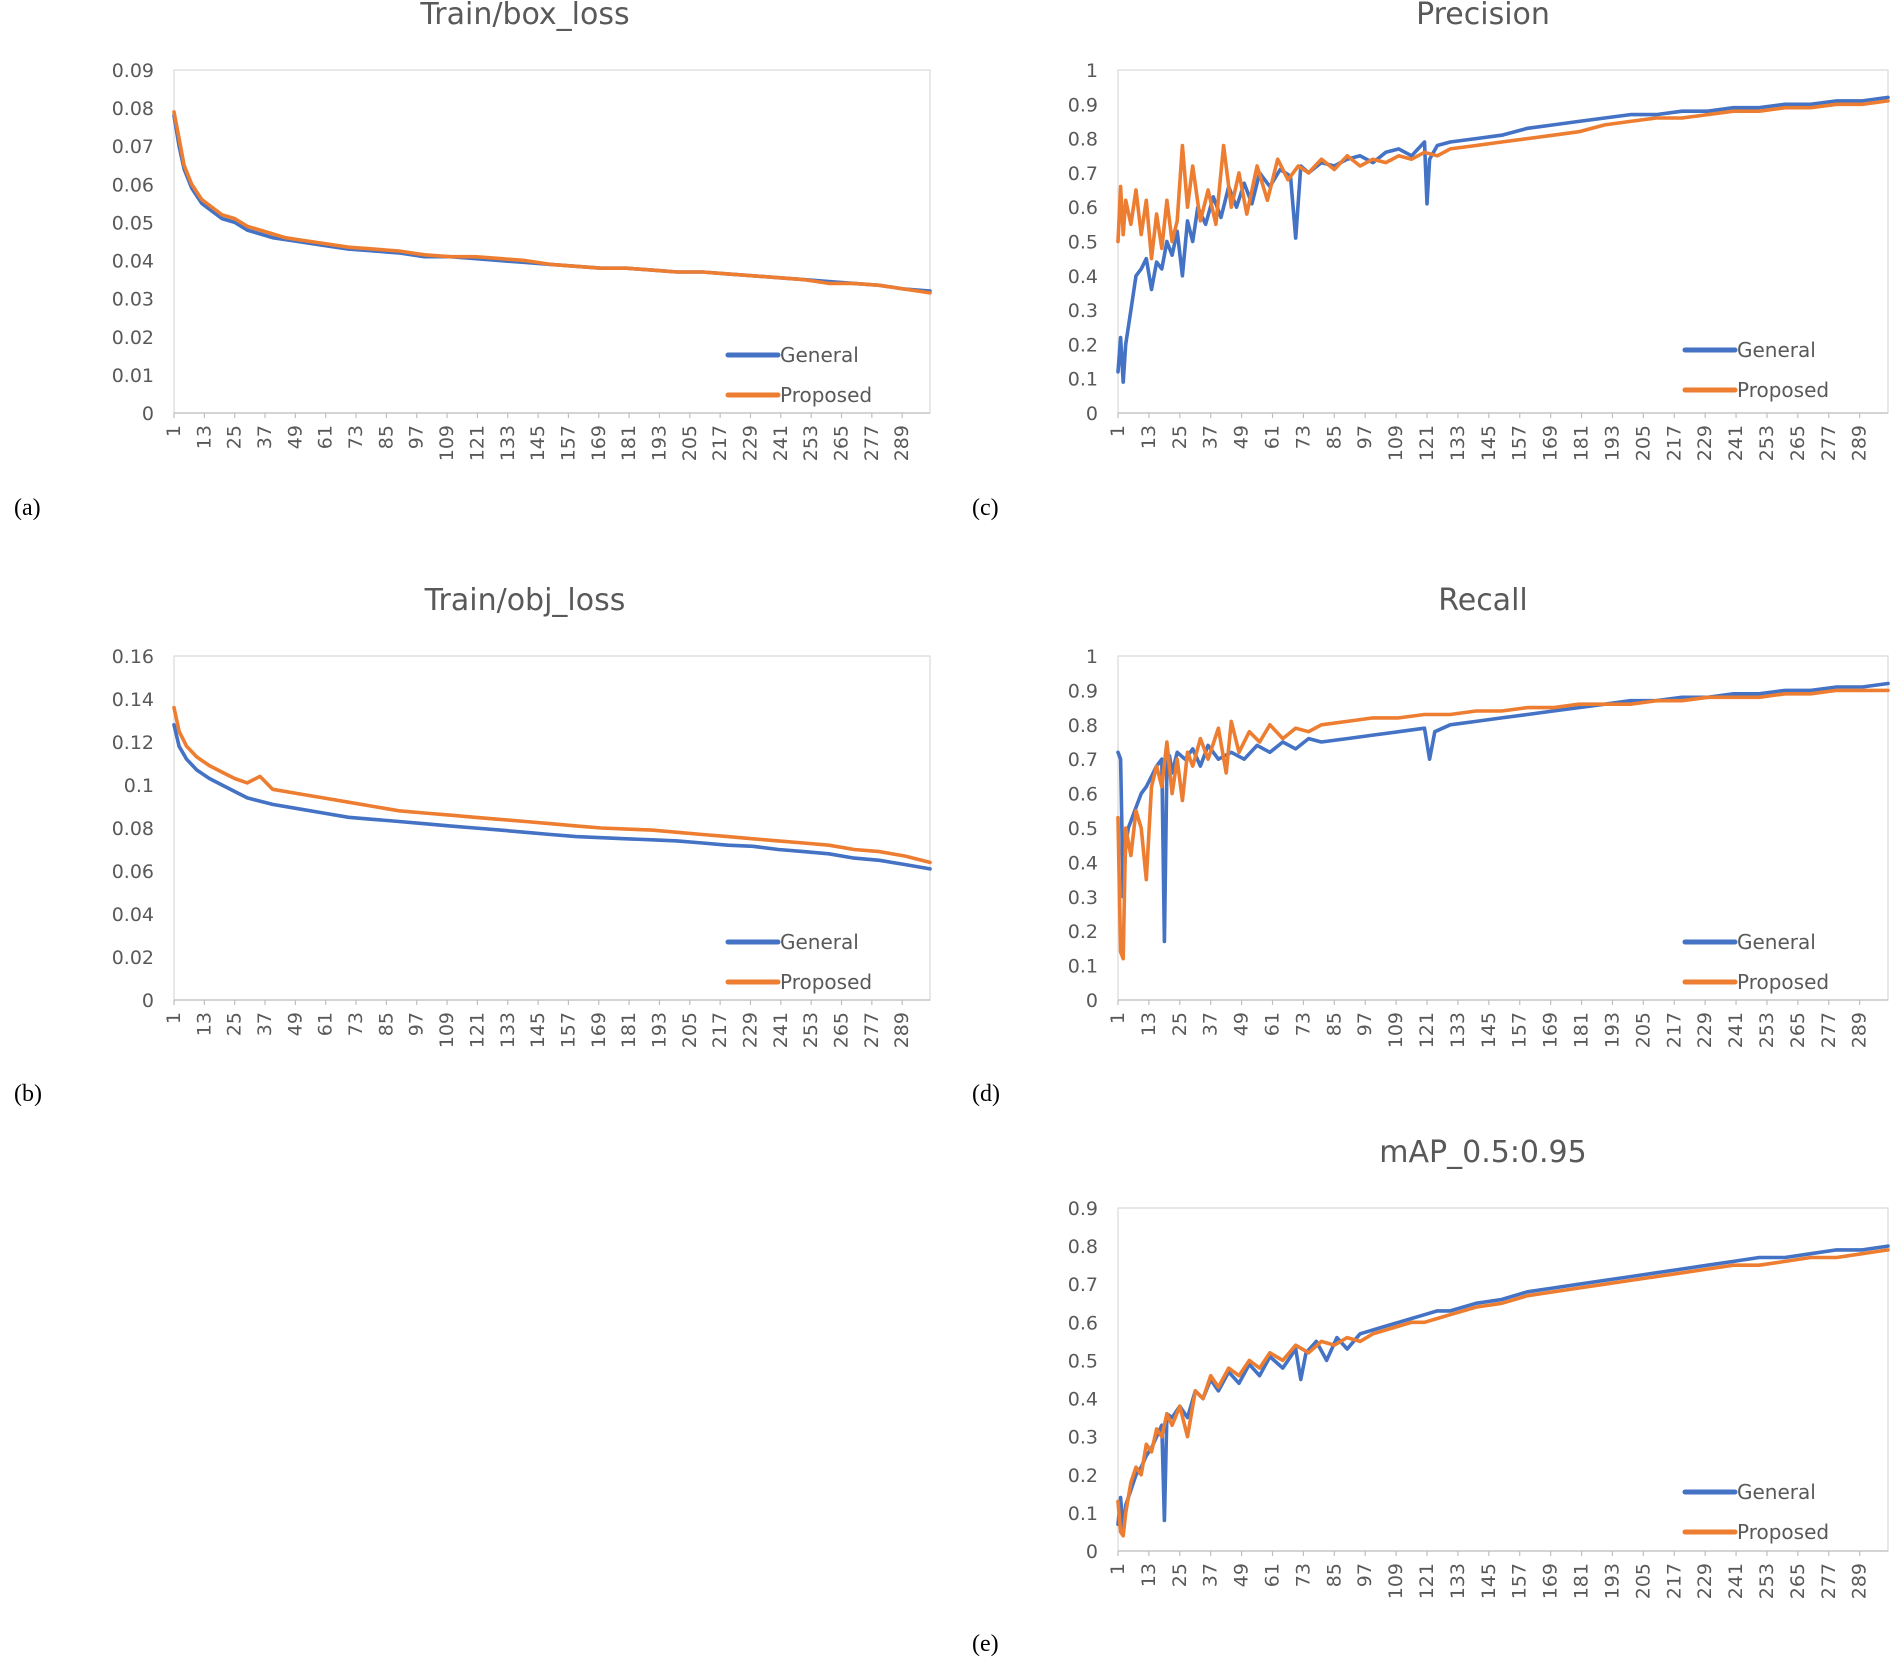 Image resolution: width=1890 pixels, height=1671 pixels. What do you see at coordinates (1482, 1152) in the screenshot?
I see `chart-title: mAP_0.5:0.95` at bounding box center [1482, 1152].